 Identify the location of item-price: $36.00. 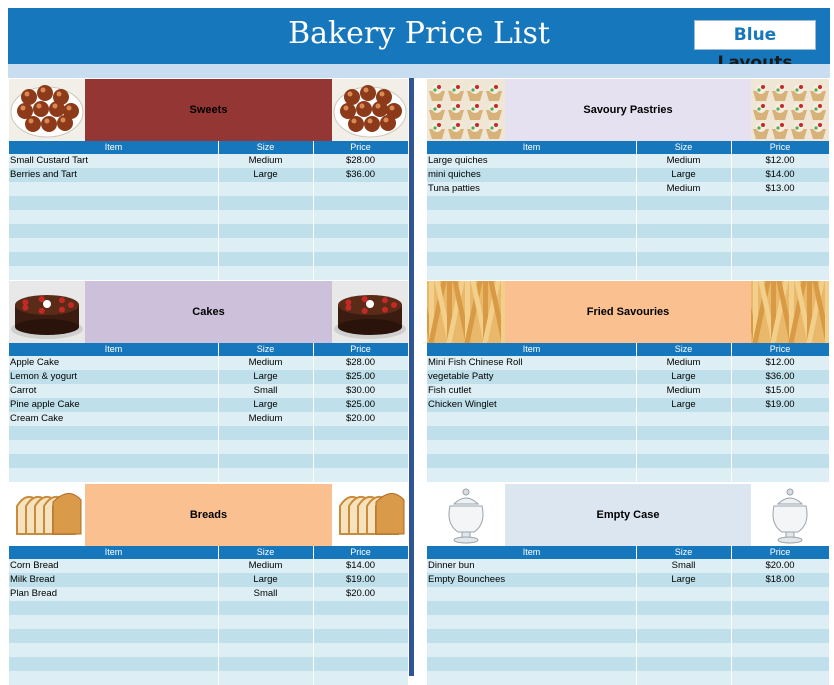
(360, 174).